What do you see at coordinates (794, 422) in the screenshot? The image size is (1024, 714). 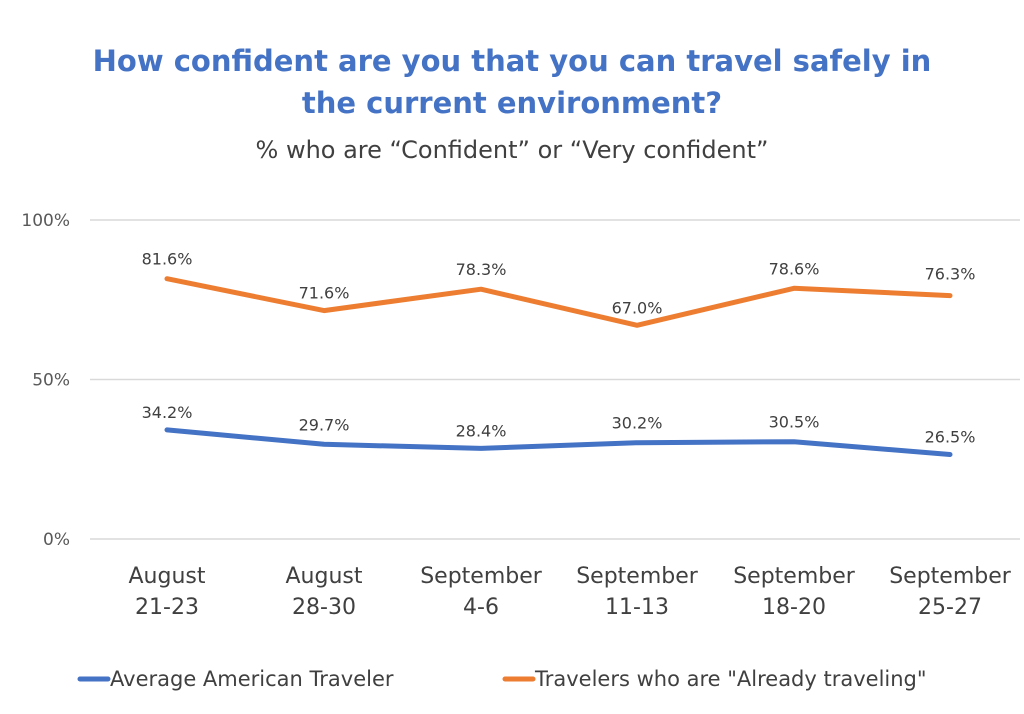 I see `data-label: 30.5%` at bounding box center [794, 422].